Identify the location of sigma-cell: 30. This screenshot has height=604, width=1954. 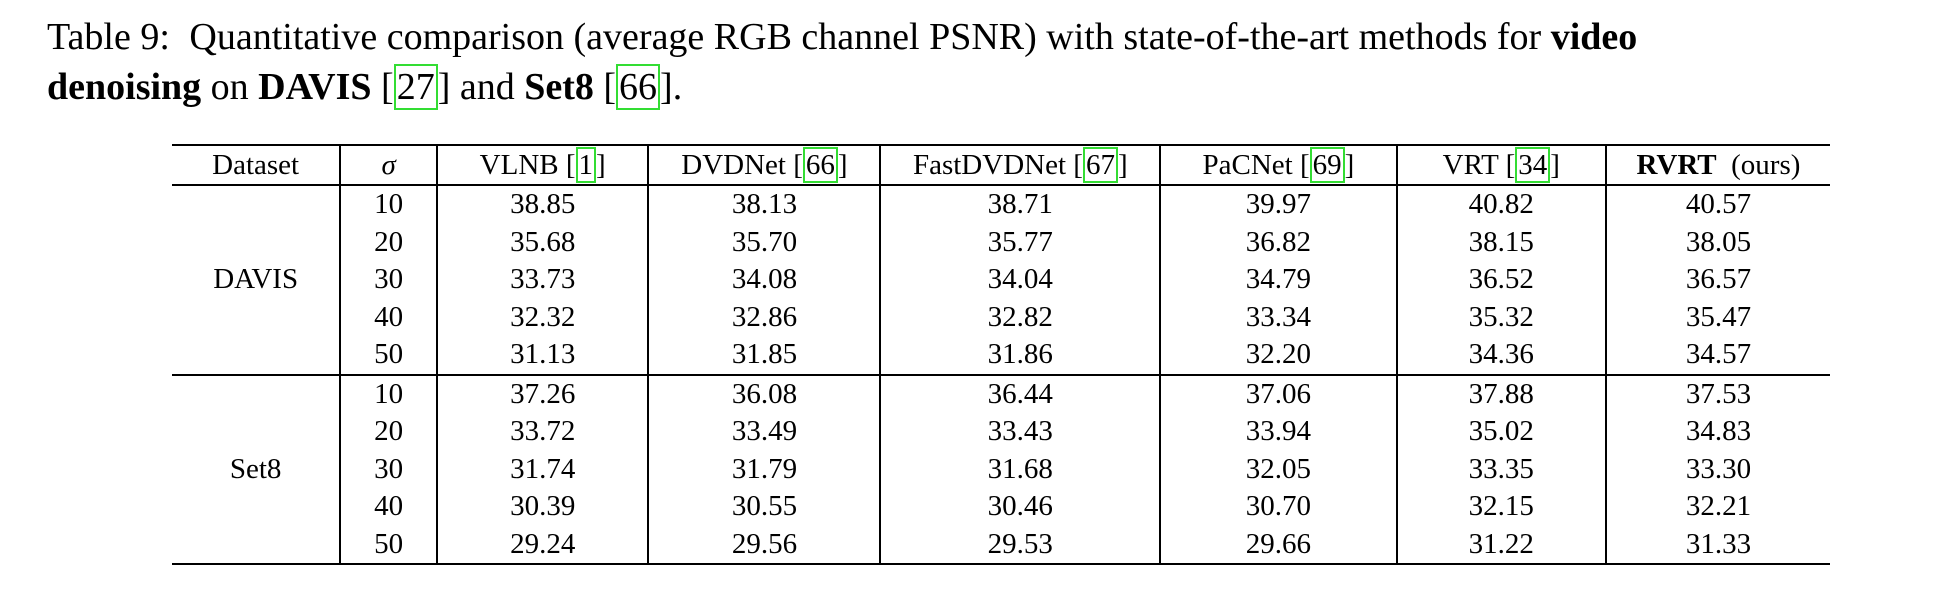
(388, 280).